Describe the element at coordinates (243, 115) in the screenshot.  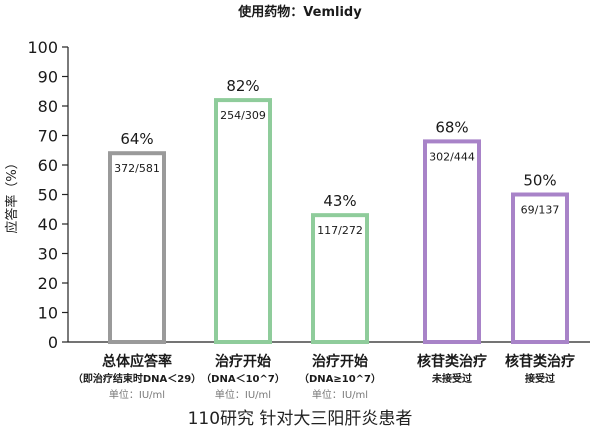
I see `bar-count-label: 254/309` at that location.